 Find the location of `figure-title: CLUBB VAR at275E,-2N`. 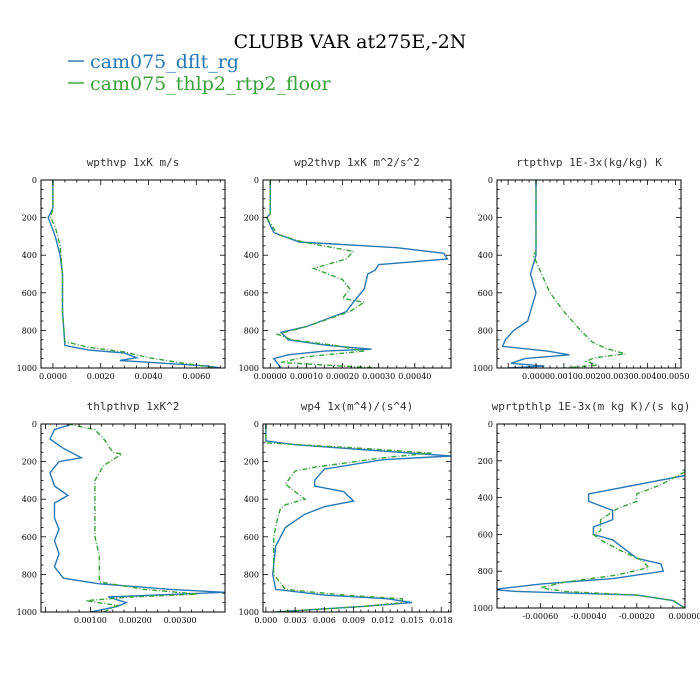

figure-title: CLUBB VAR at275E,-2N is located at coordinates (350, 42).